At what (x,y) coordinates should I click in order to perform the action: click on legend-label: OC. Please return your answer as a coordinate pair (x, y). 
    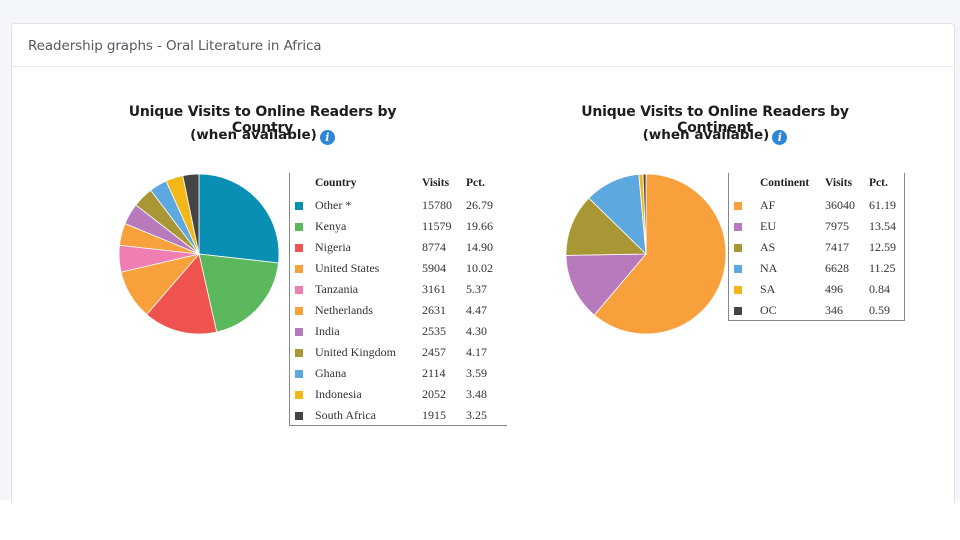
    Looking at the image, I should click on (768, 310).